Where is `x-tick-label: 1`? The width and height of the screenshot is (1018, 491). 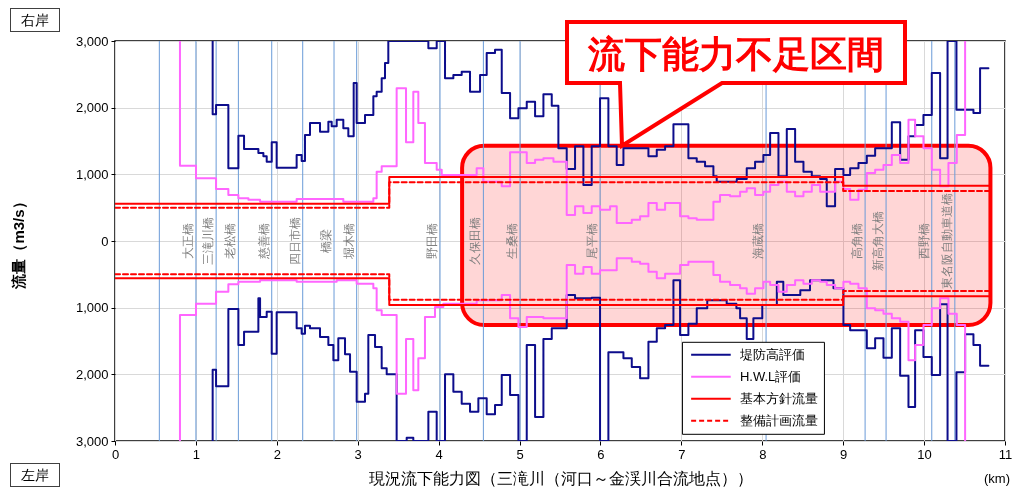 x-tick-label: 1 is located at coordinates (196, 454).